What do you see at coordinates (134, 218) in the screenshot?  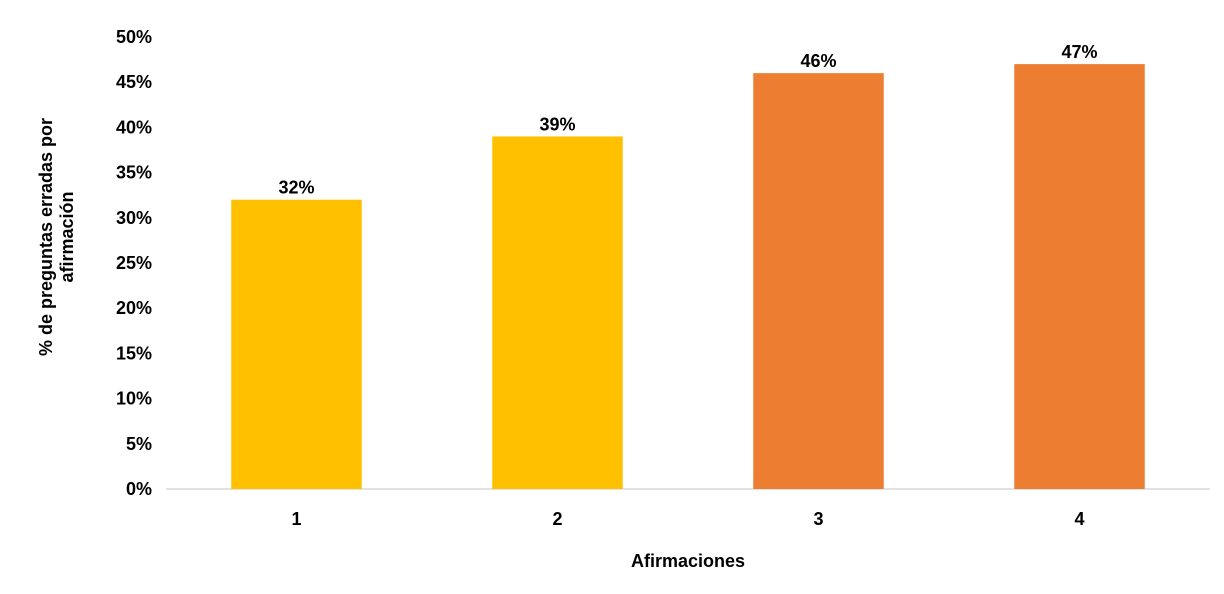 I see `y-tick-label: 30%` at bounding box center [134, 218].